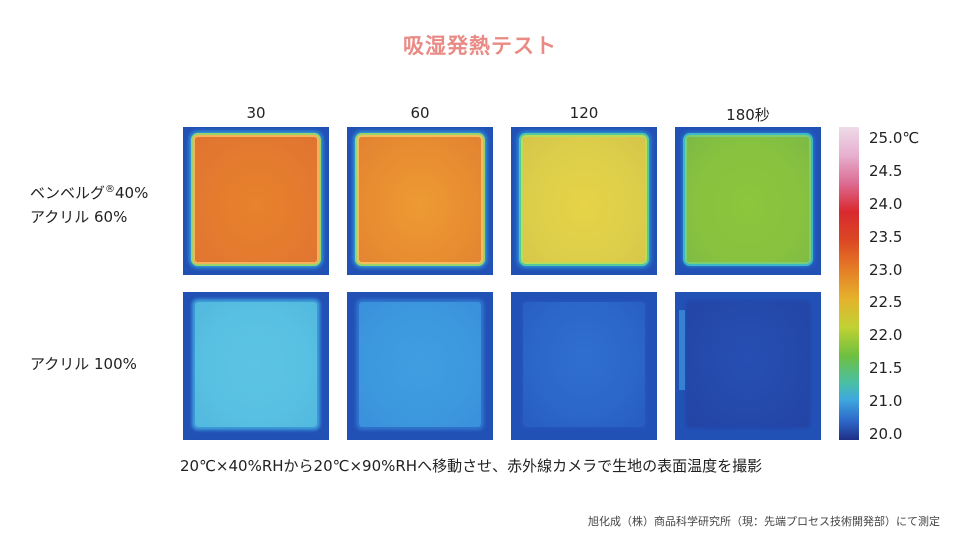 This screenshot has width=960, height=540. I want to click on column-label-180: 180秒, so click(748, 115).